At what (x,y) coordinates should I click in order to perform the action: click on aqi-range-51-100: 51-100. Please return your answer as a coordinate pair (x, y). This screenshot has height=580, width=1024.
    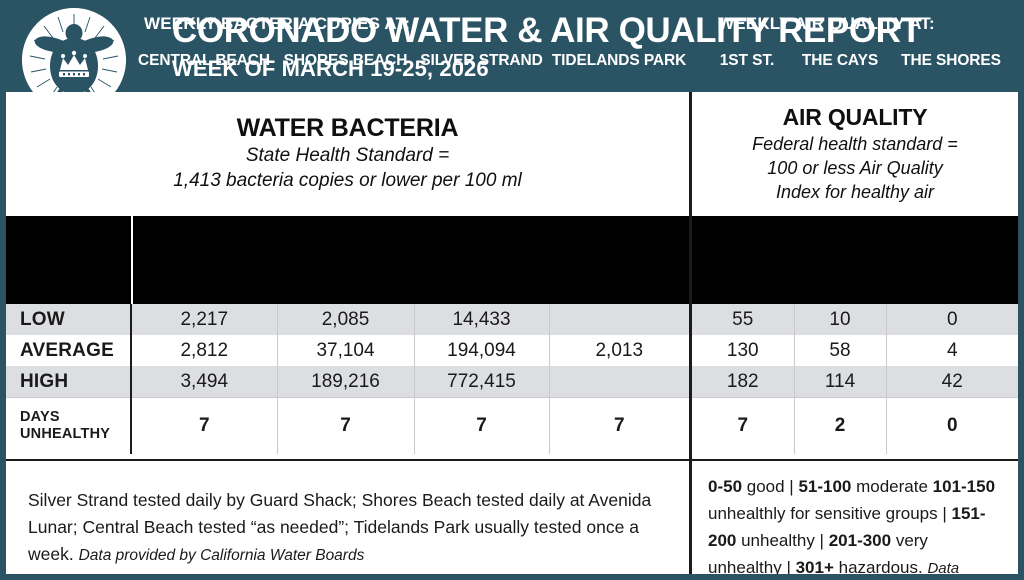
    Looking at the image, I should click on (825, 486).